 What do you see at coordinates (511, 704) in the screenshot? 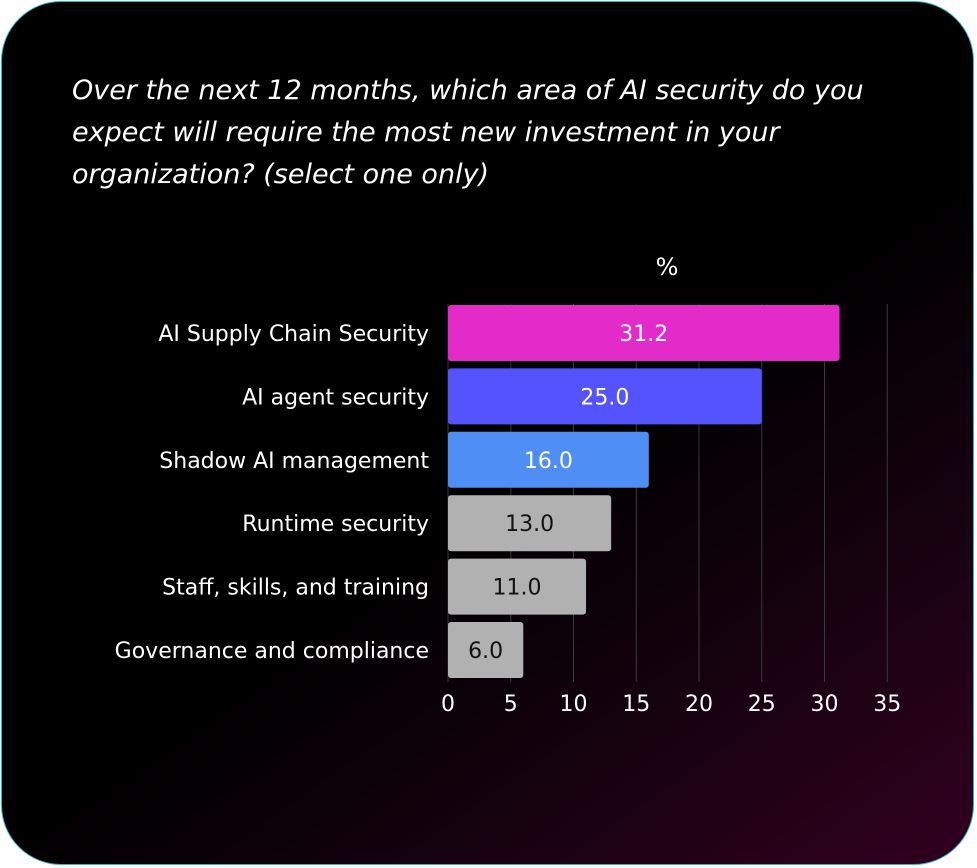
I see `x-tick-label: 5` at bounding box center [511, 704].